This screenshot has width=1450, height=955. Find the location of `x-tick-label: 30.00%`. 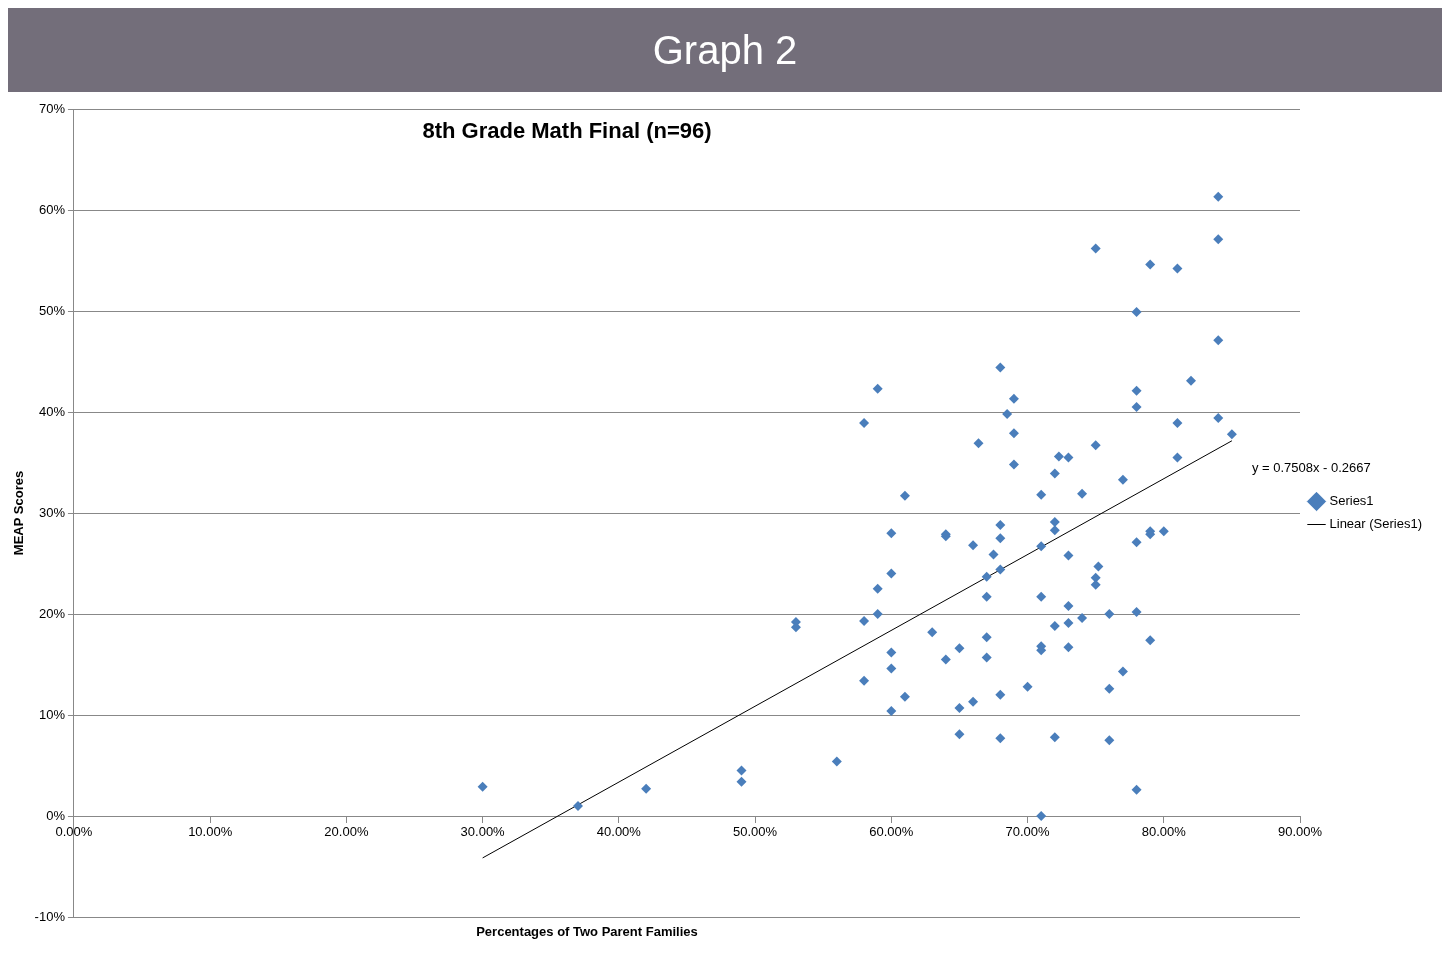

x-tick-label: 30.00% is located at coordinates (483, 832).